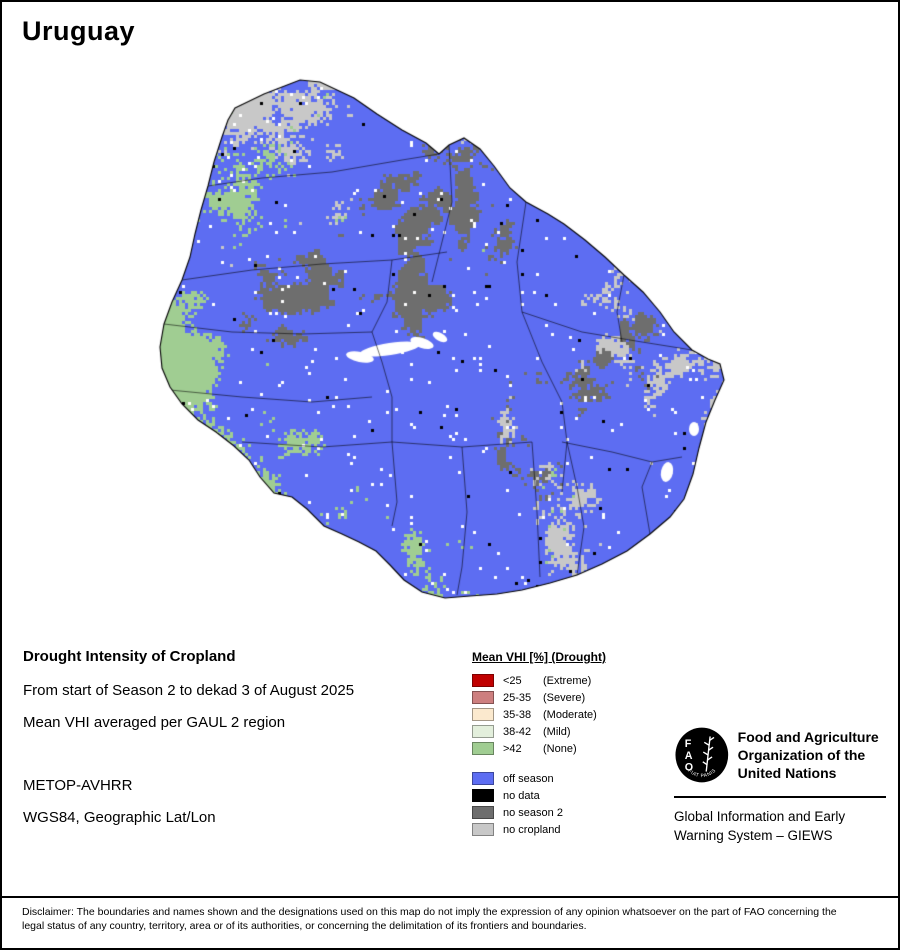 The width and height of the screenshot is (900, 950). I want to click on legend-item-no-season-2: no season 2, so click(574, 812).